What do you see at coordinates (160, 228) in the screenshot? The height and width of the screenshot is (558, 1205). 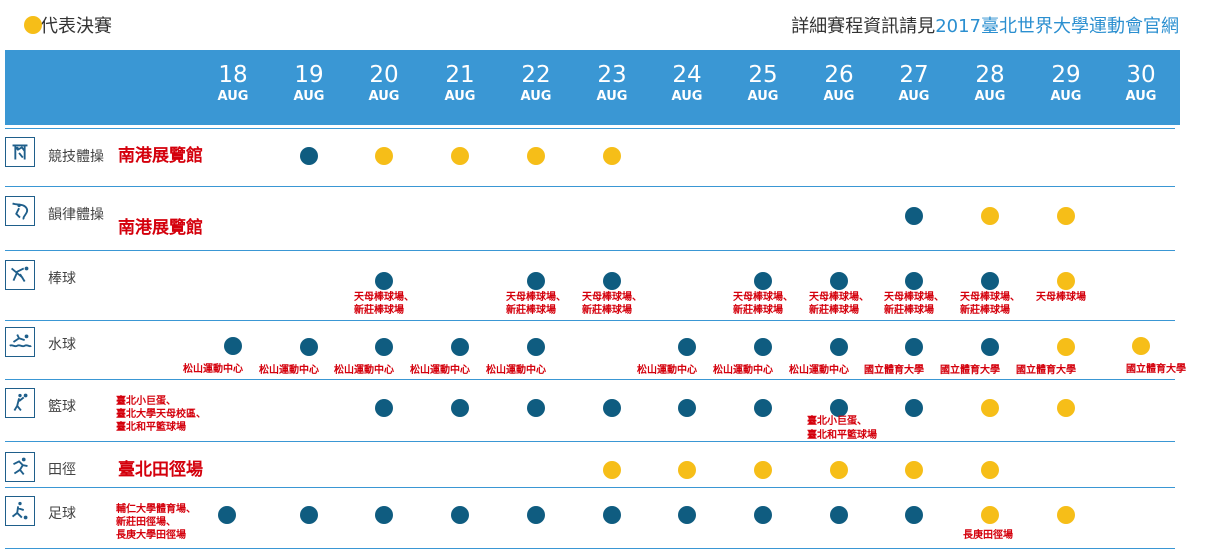 I see `sport-venue: 南港展覽館` at bounding box center [160, 228].